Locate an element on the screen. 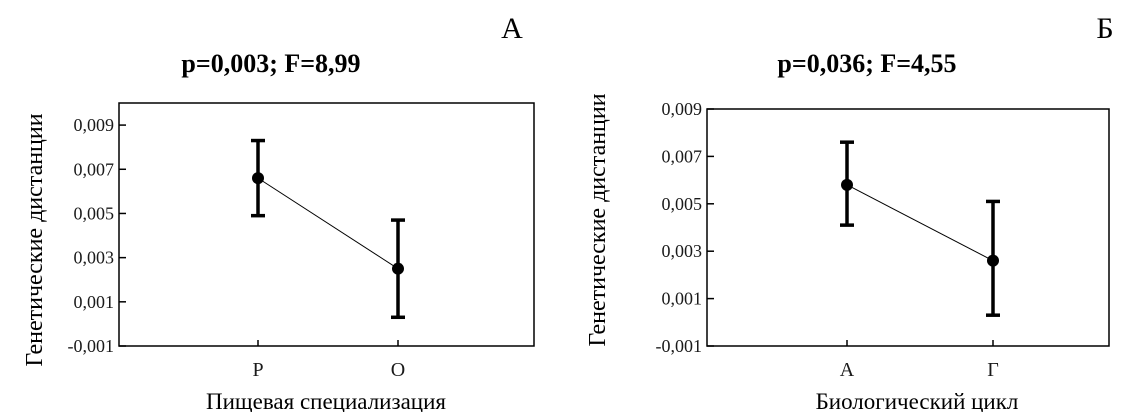 The height and width of the screenshot is (412, 1126). chart-a-ytick-label: -0,001 is located at coordinates (91, 346).